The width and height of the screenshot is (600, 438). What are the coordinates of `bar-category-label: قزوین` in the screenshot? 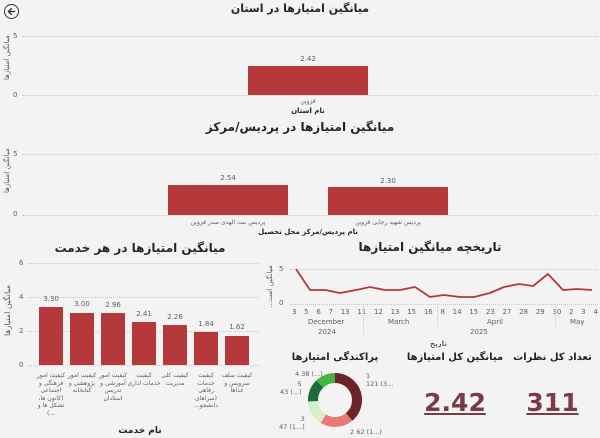 It's located at (308, 101).